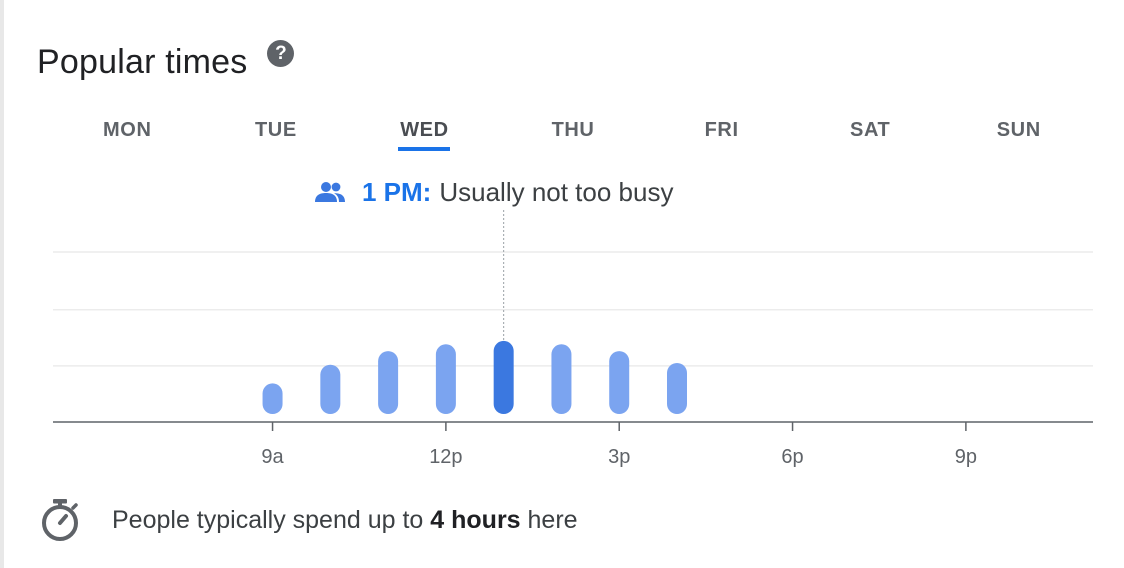 Image resolution: width=1124 pixels, height=568 pixels. Describe the element at coordinates (552, 519) in the screenshot. I see `duration-suffix: here` at that location.